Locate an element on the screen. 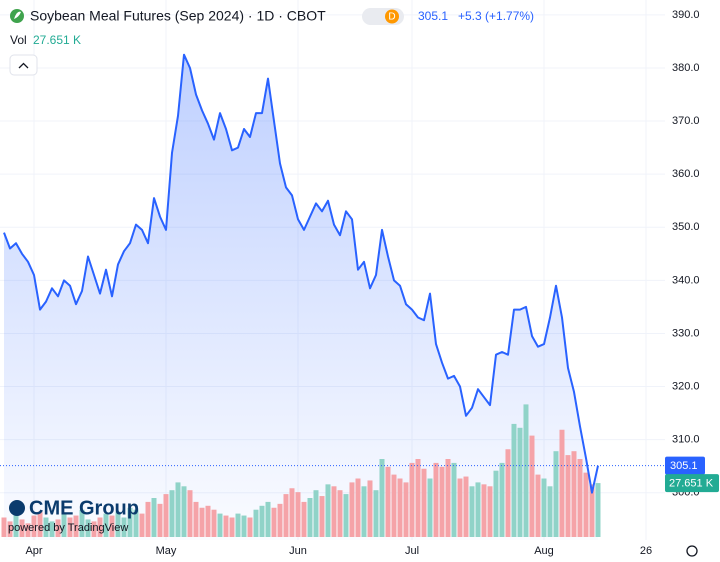 This screenshot has width=720, height=562. badge-dot is located at coordinates (392, 16).